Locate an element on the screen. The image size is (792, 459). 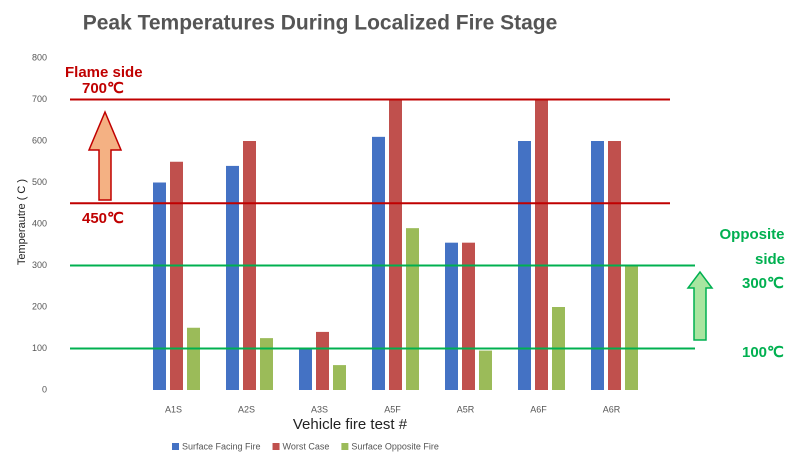
opposite-arrow is located at coordinates (700, 305).